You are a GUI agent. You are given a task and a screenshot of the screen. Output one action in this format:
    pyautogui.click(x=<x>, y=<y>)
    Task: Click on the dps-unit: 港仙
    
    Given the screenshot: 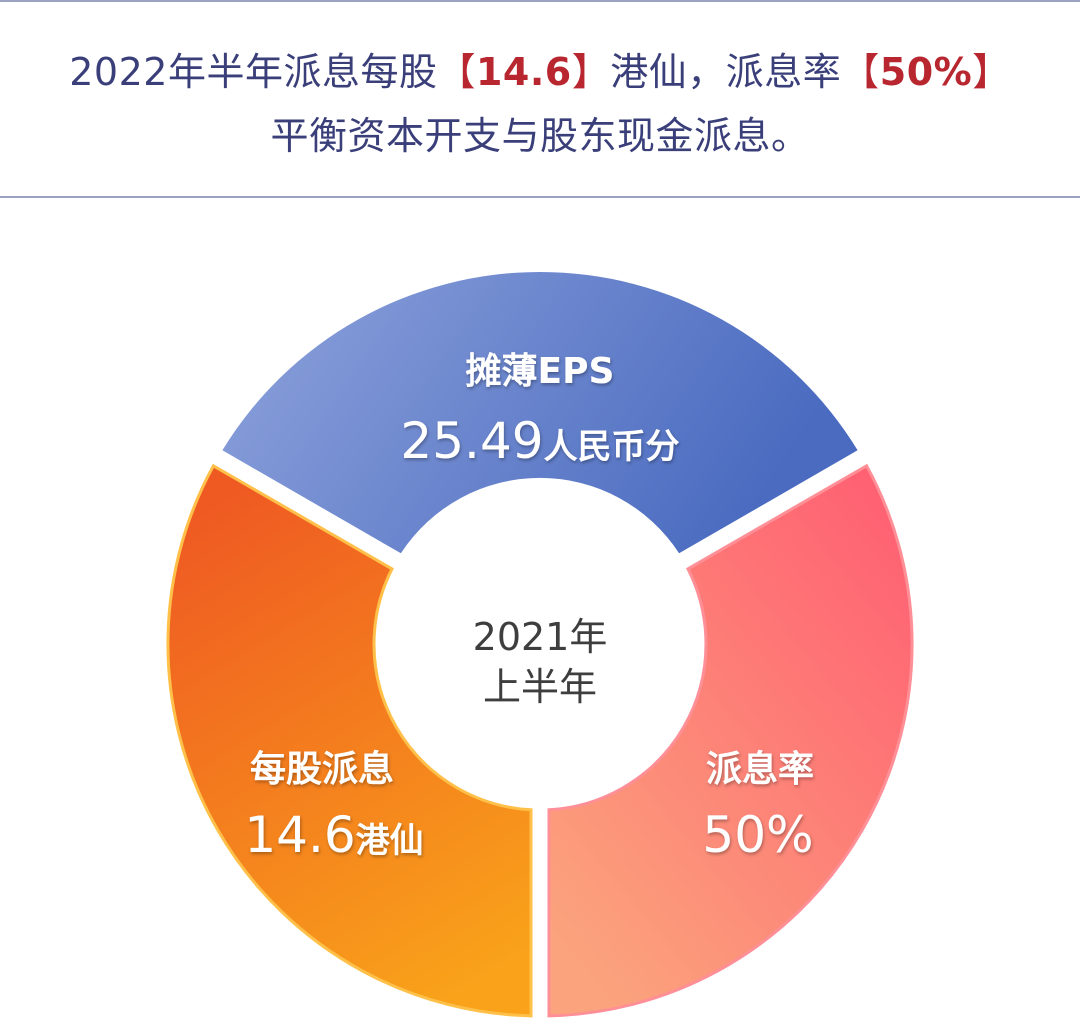 What is the action you would take?
    pyautogui.click(x=390, y=841)
    